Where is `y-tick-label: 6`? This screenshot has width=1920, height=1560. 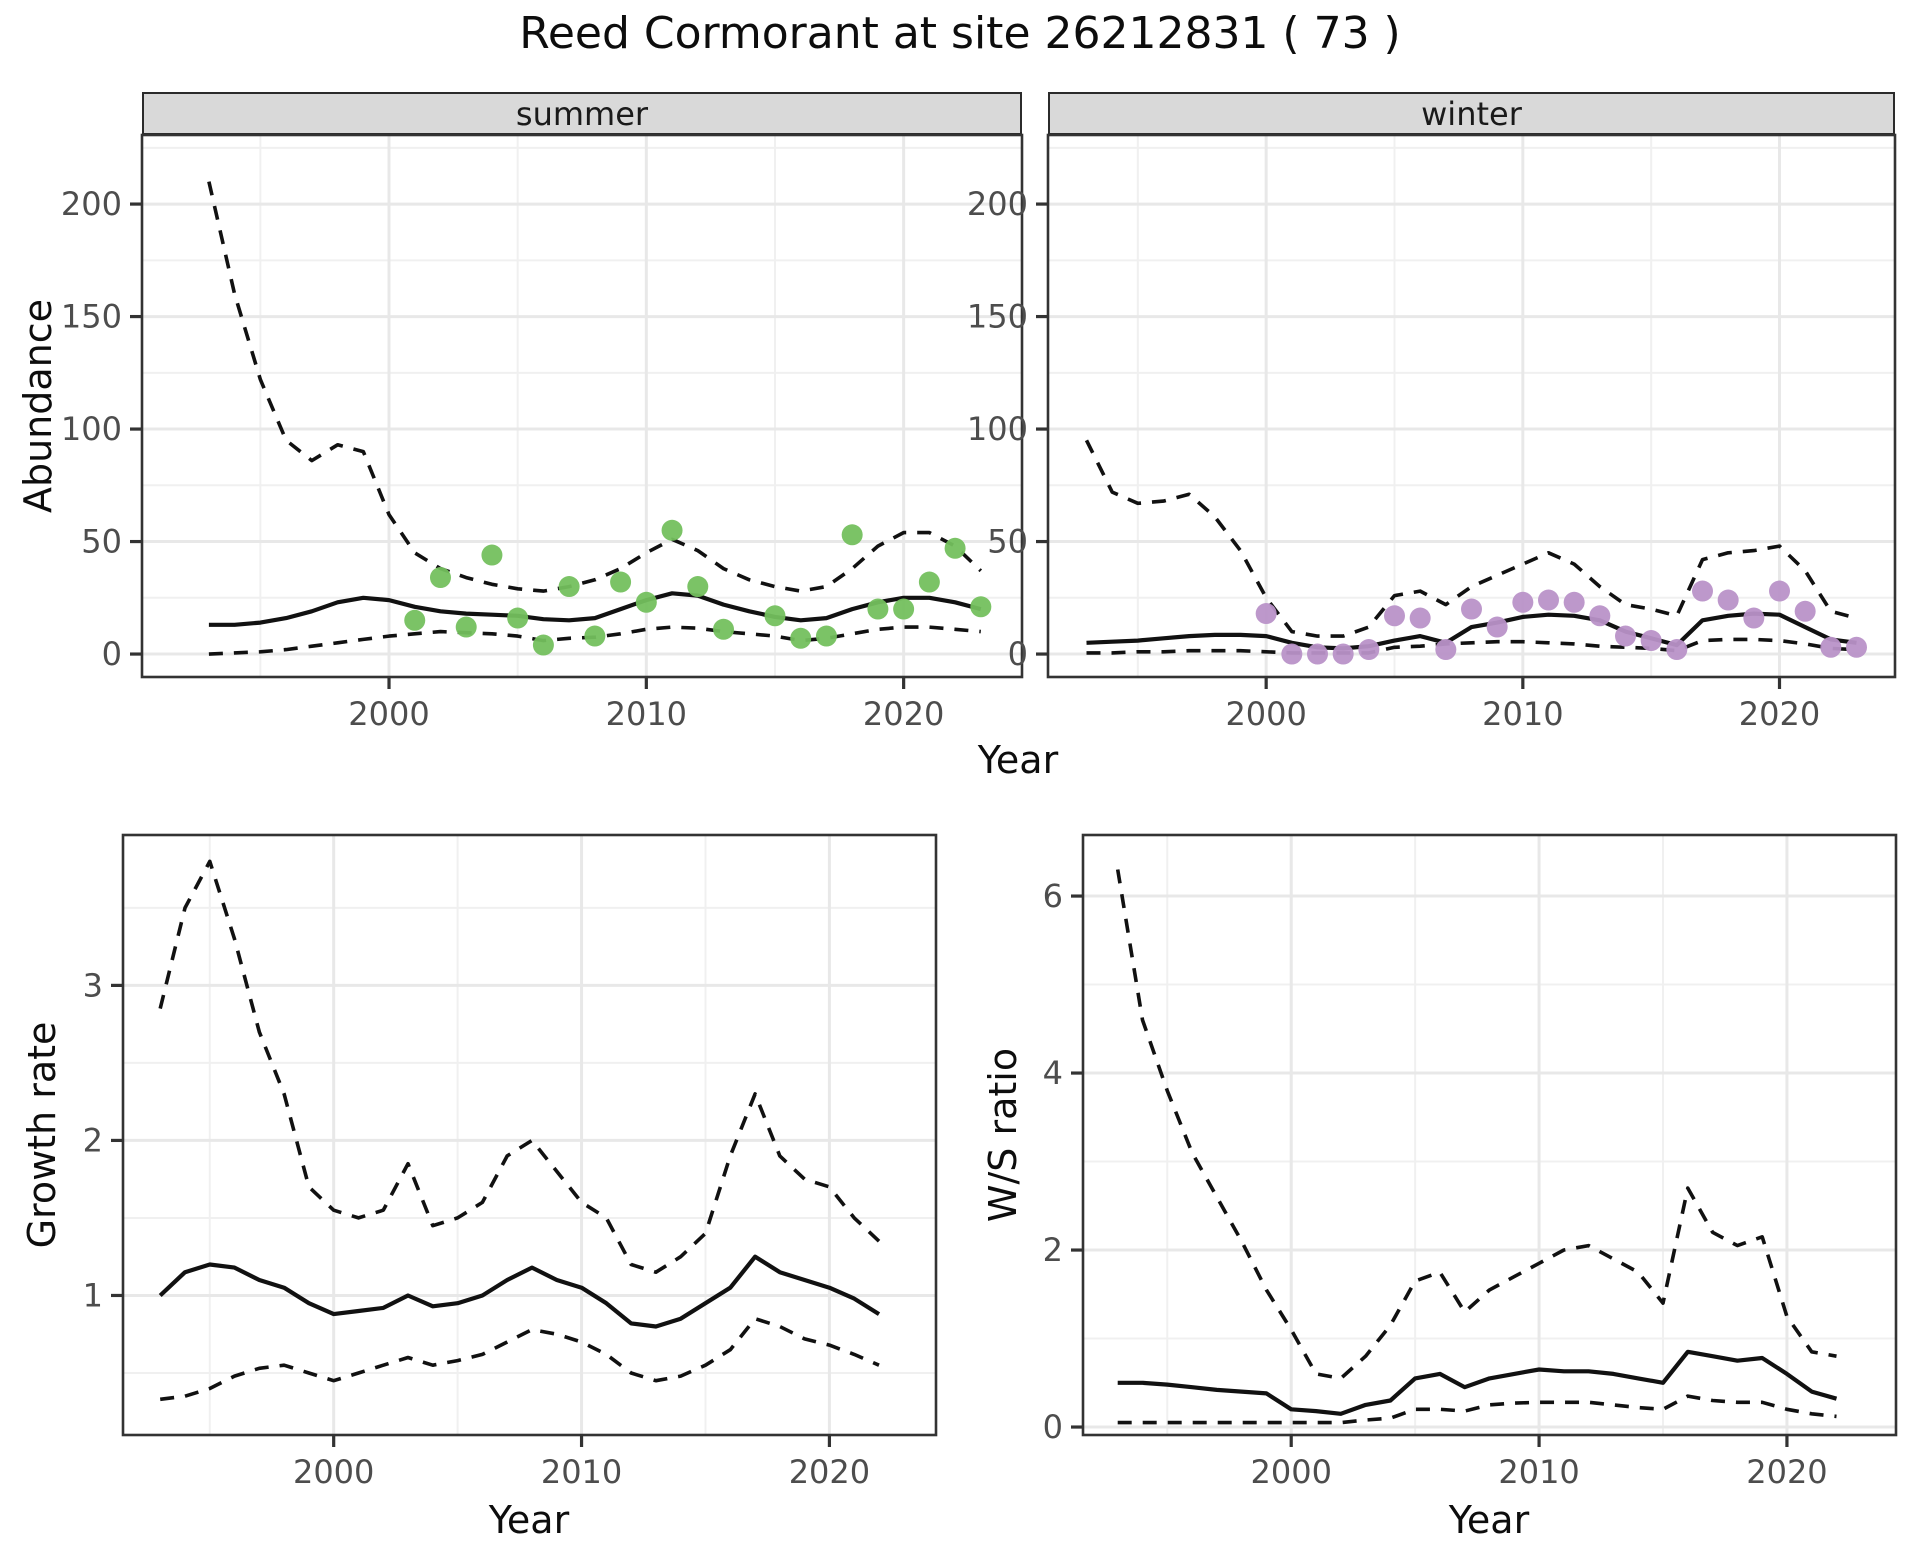 y-tick-label: 6 is located at coordinates (1053, 896).